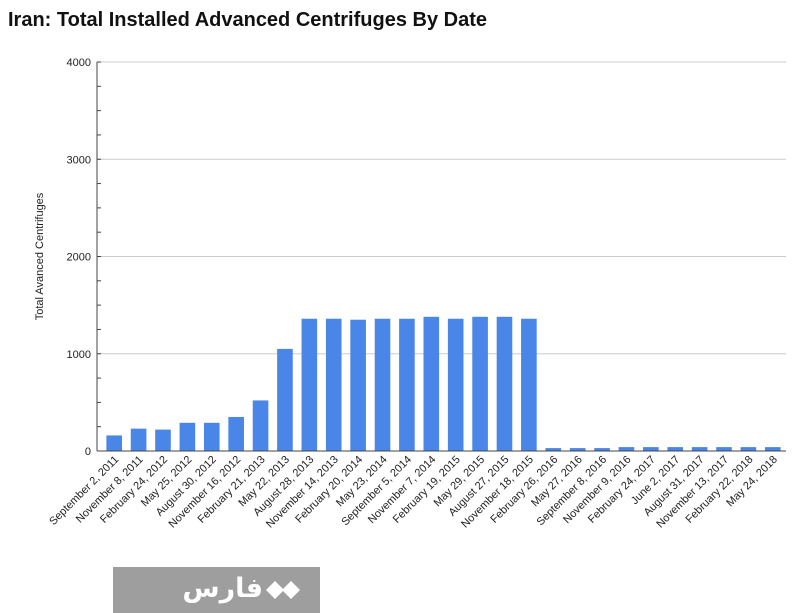 This screenshot has height=613, width=800. Describe the element at coordinates (40, 256) in the screenshot. I see `y-axis-title: Total Avanced Centrifuges` at that location.